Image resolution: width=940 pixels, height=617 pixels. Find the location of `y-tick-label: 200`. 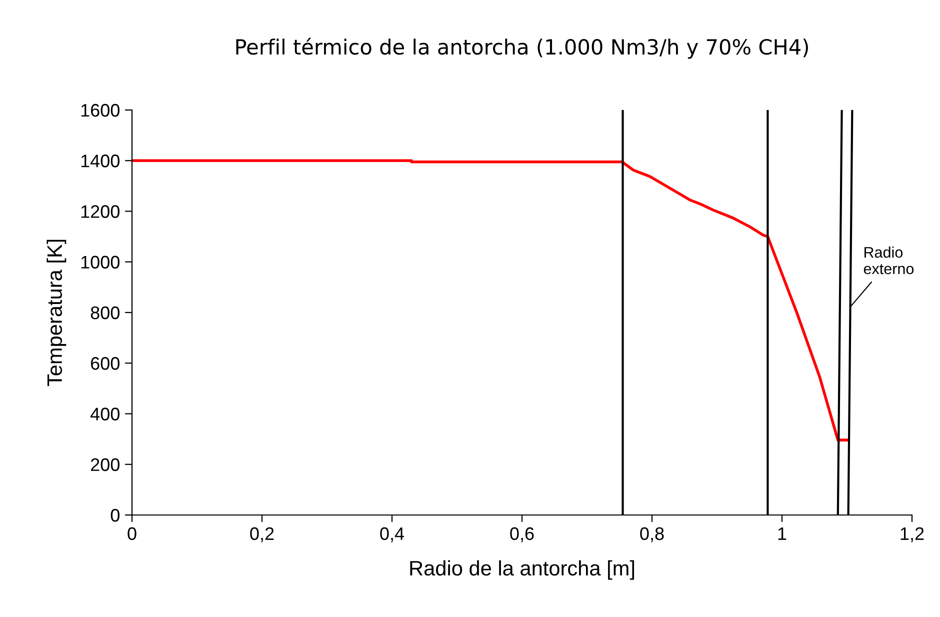

y-tick-label: 200 is located at coordinates (105, 465).